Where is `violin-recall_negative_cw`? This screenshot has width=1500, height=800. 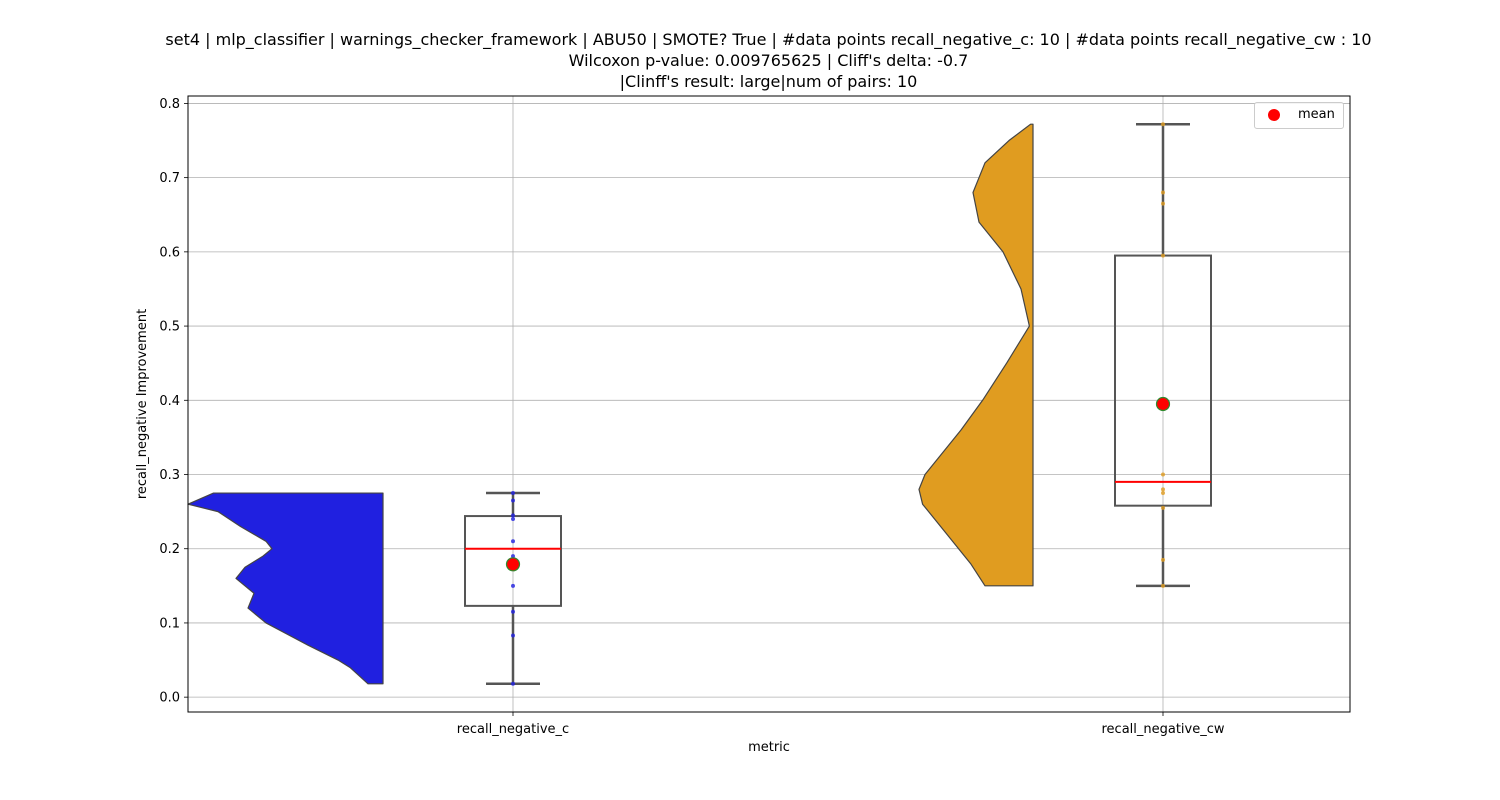 violin-recall_negative_cw is located at coordinates (976, 355).